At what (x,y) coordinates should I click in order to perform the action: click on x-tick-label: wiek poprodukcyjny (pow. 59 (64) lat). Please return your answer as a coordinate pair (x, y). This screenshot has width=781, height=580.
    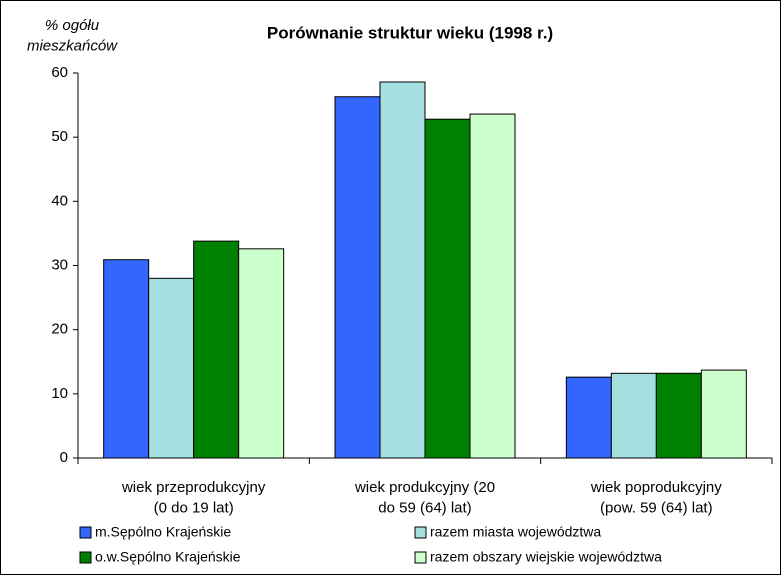
    Looking at the image, I should click on (656, 497).